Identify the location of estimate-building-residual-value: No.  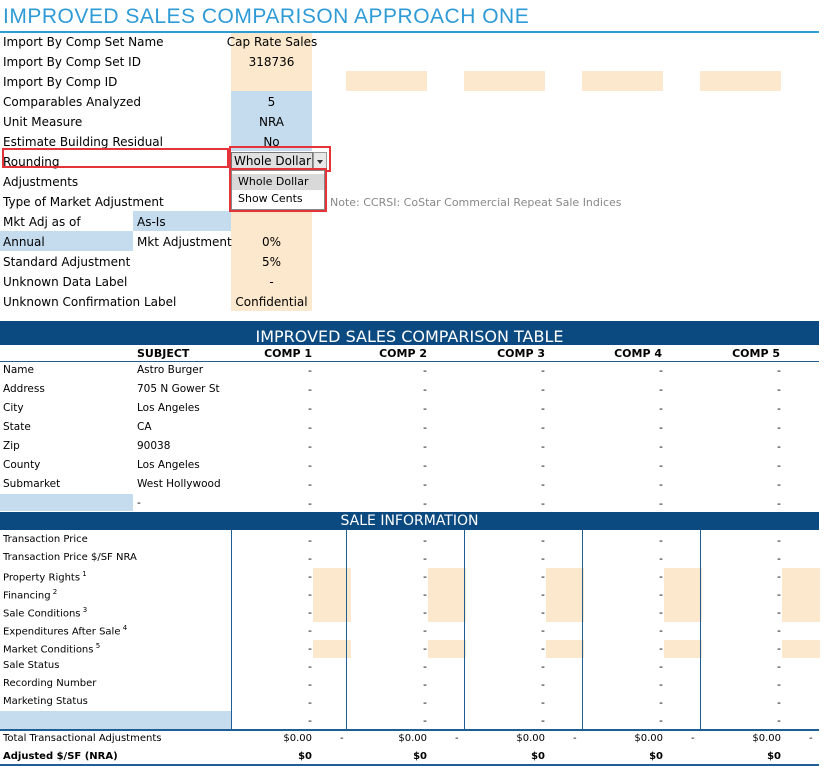
(271, 142).